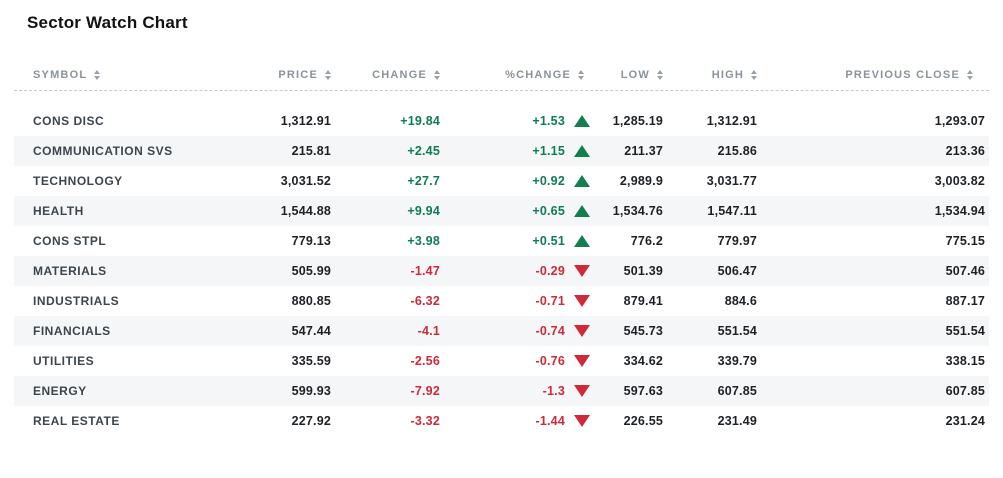 The image size is (1003, 478). Describe the element at coordinates (643, 151) in the screenshot. I see `cell-low: 211.37` at that location.